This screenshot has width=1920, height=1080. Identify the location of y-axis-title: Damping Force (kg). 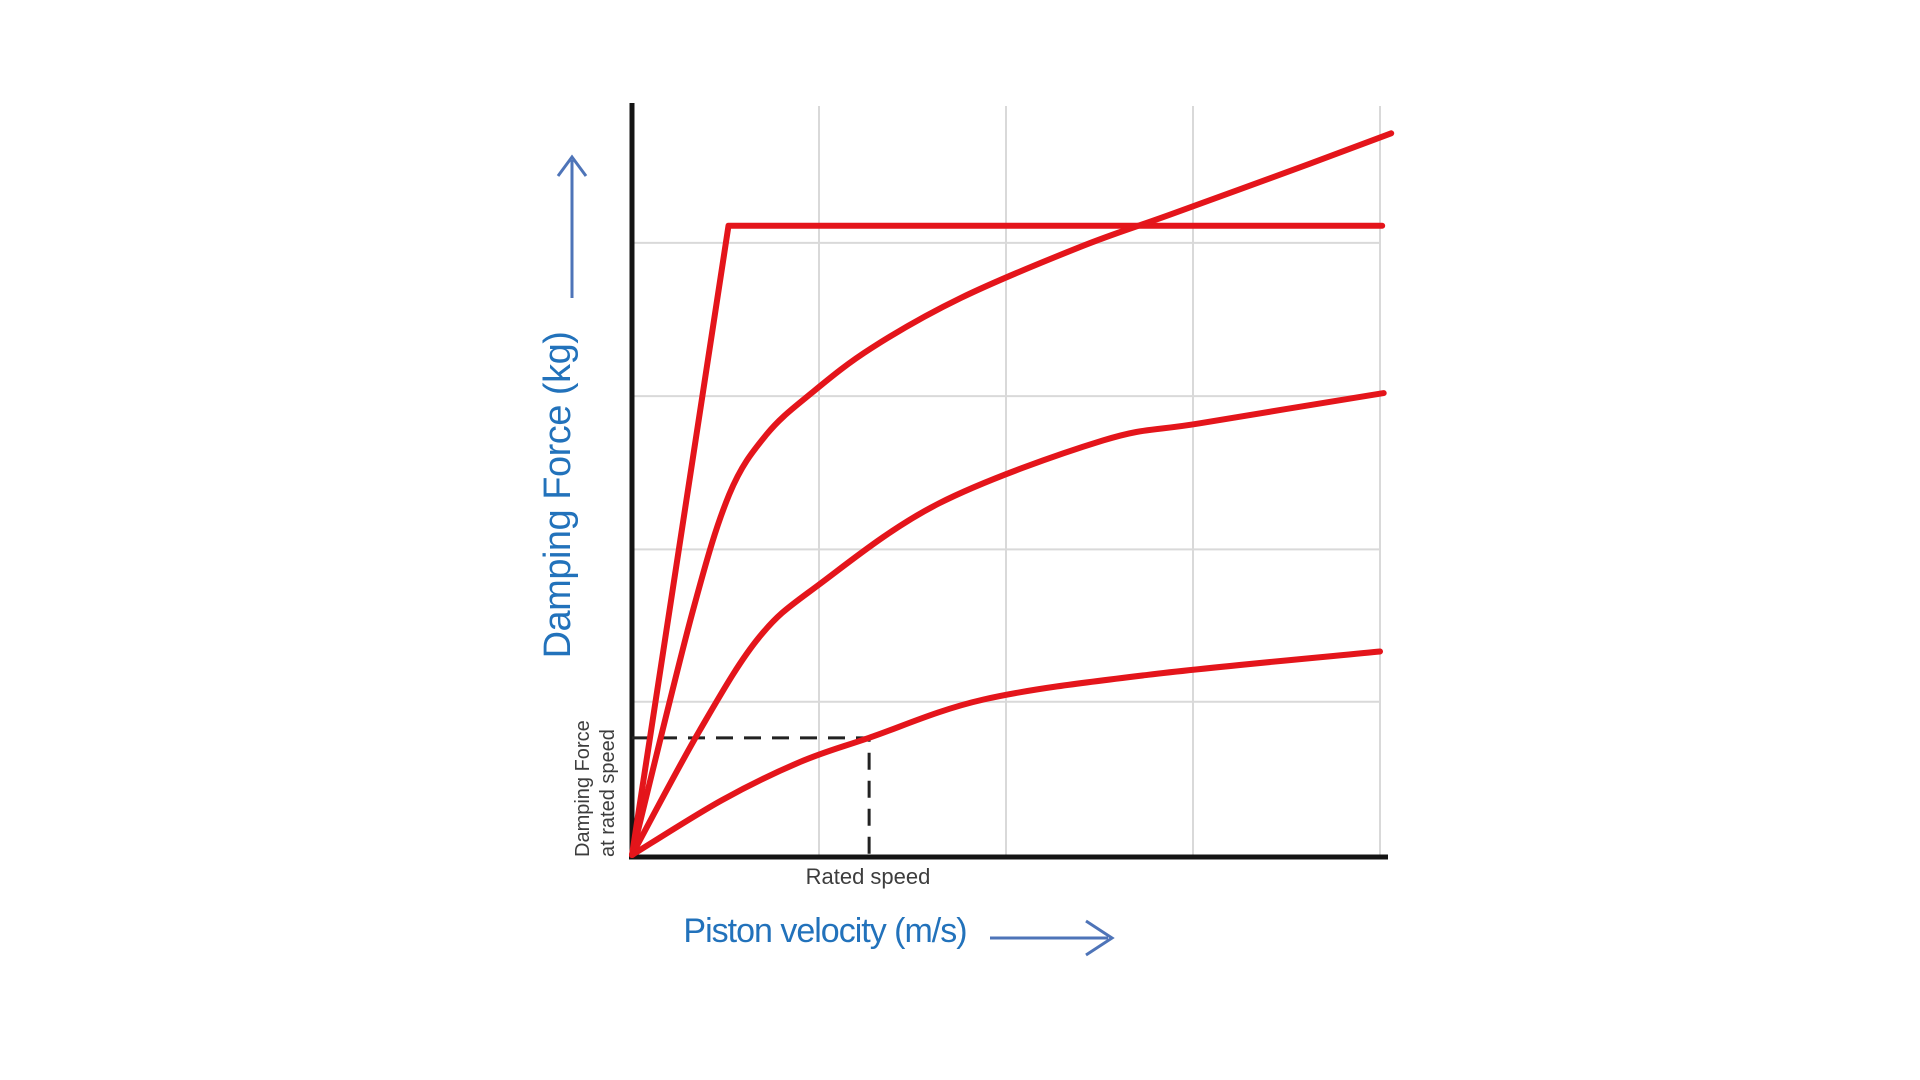
(558, 495).